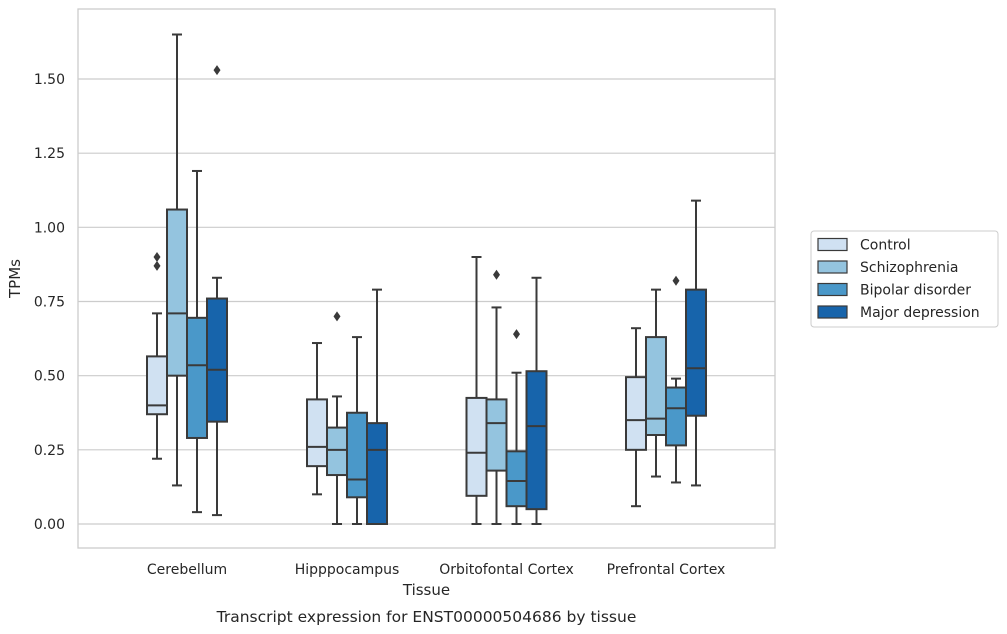  I want to click on legend-entry: Major depression, so click(920, 313).